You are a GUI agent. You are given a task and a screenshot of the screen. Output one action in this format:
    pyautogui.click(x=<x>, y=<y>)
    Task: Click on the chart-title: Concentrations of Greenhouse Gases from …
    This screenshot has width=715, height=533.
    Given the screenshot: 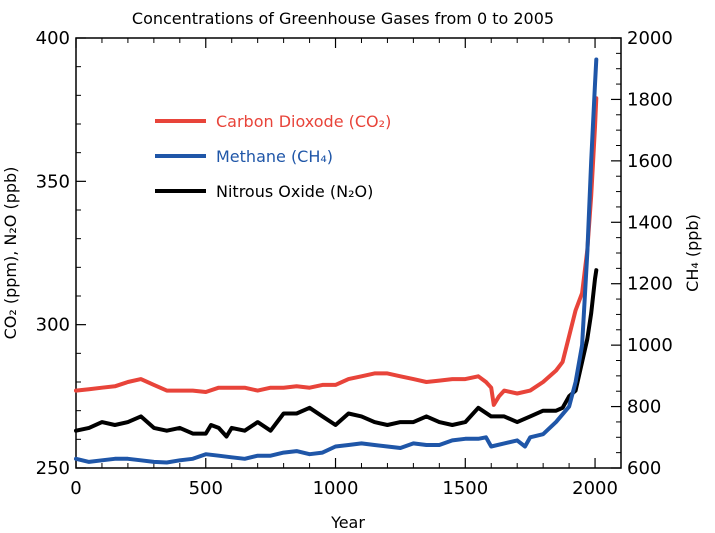 What is the action you would take?
    pyautogui.click(x=343, y=18)
    